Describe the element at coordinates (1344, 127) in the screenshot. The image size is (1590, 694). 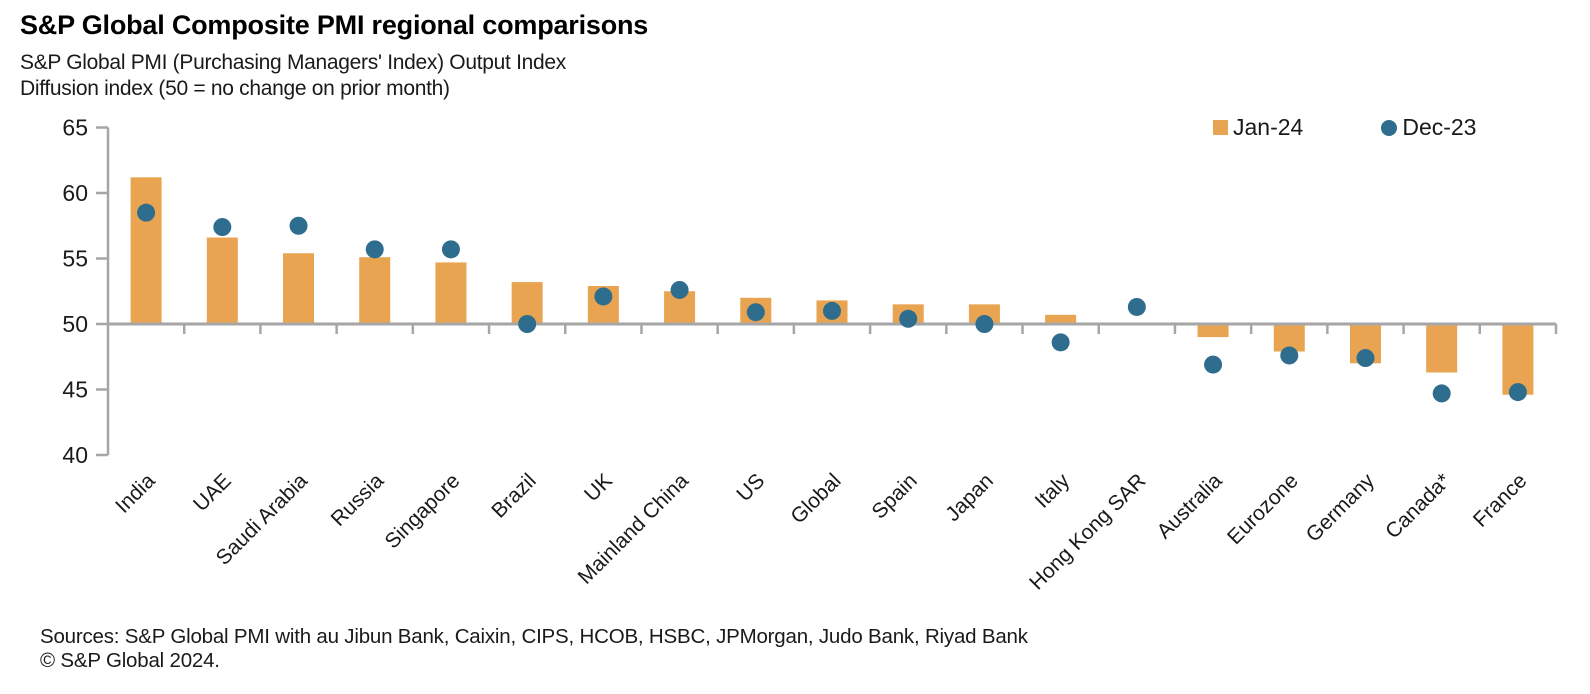
I see `chart-legend: Jan-24 Dec-23` at that location.